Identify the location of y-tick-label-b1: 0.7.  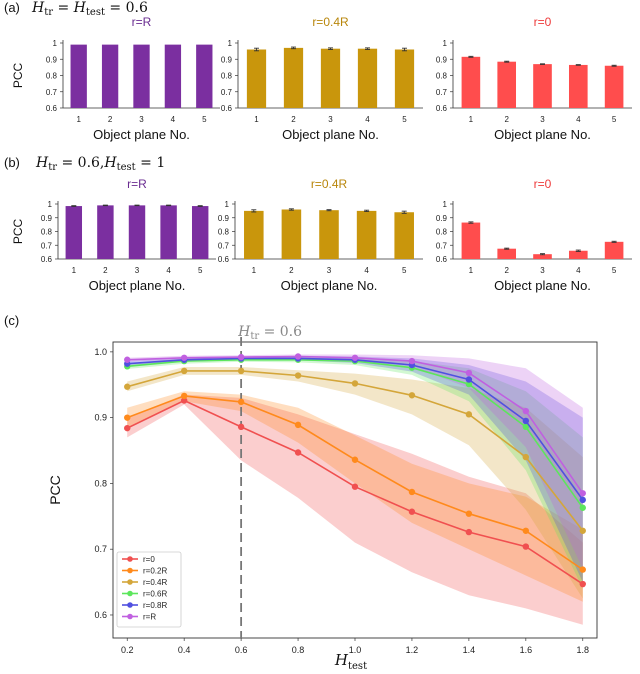
(47, 245).